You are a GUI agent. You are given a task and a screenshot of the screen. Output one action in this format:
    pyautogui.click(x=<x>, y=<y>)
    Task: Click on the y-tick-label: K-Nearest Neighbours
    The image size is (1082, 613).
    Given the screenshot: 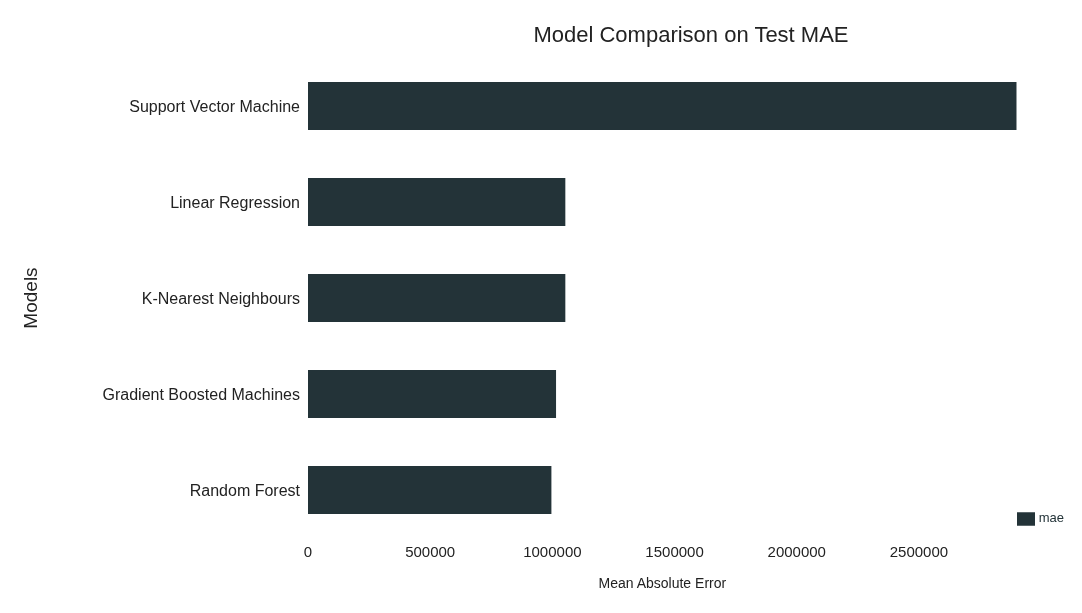 What is the action you would take?
    pyautogui.click(x=220, y=298)
    